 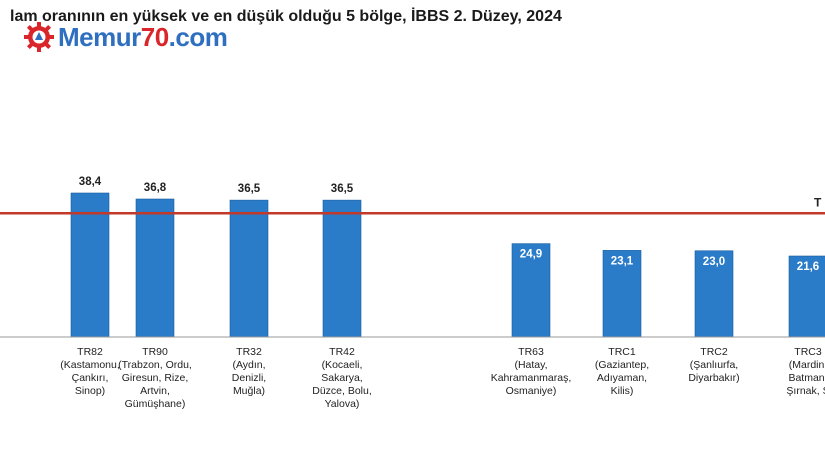 I want to click on category-label-line: Osmaniye), so click(x=531, y=391).